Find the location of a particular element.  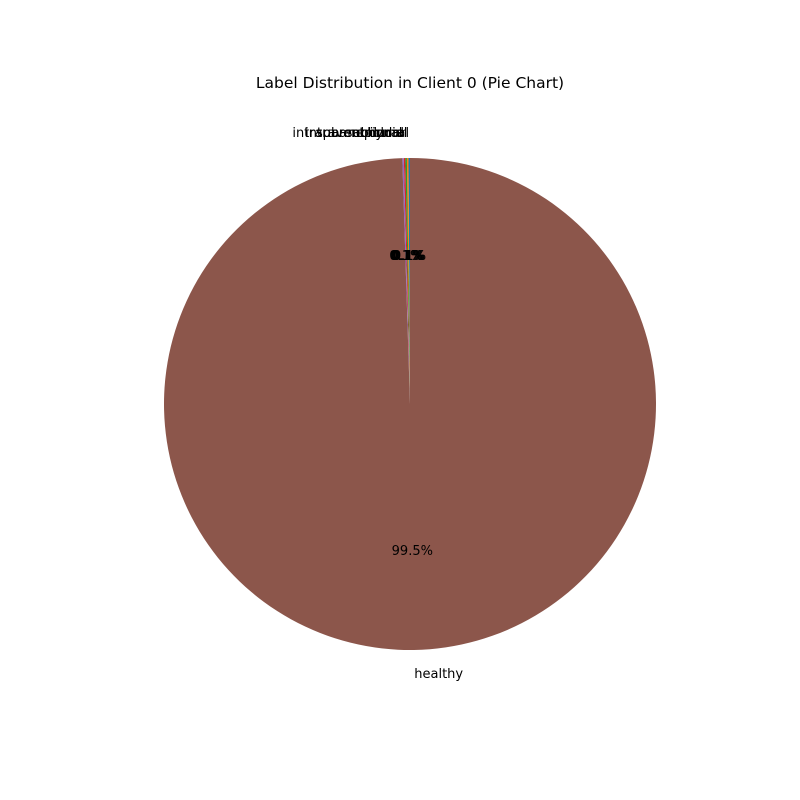

pie-slice-epidural is located at coordinates (409, 281).